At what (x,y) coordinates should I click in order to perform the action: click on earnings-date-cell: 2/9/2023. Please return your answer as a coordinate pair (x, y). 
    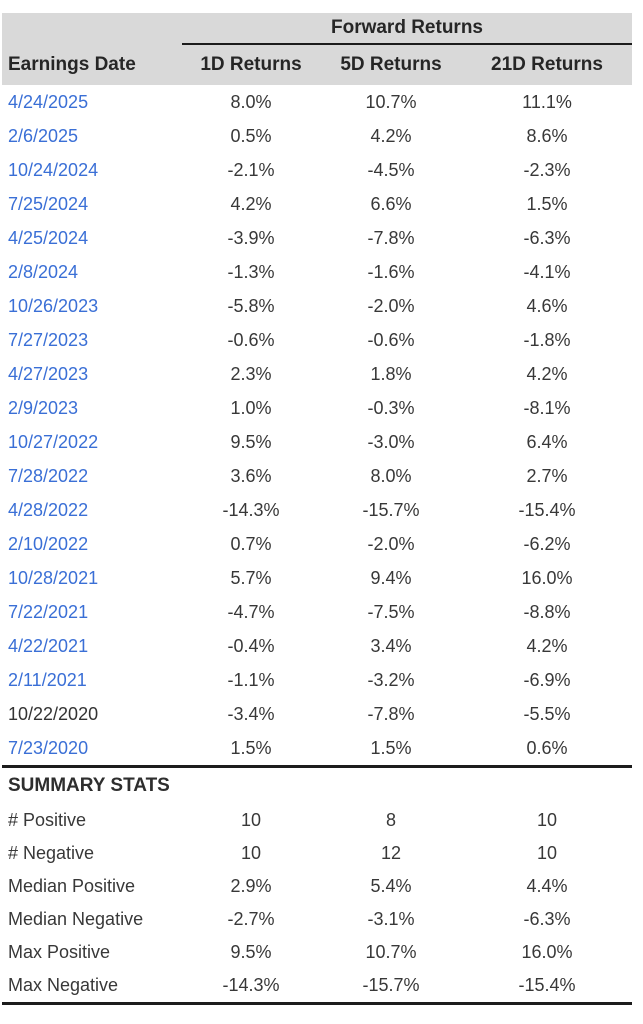
    Looking at the image, I should click on (92, 408).